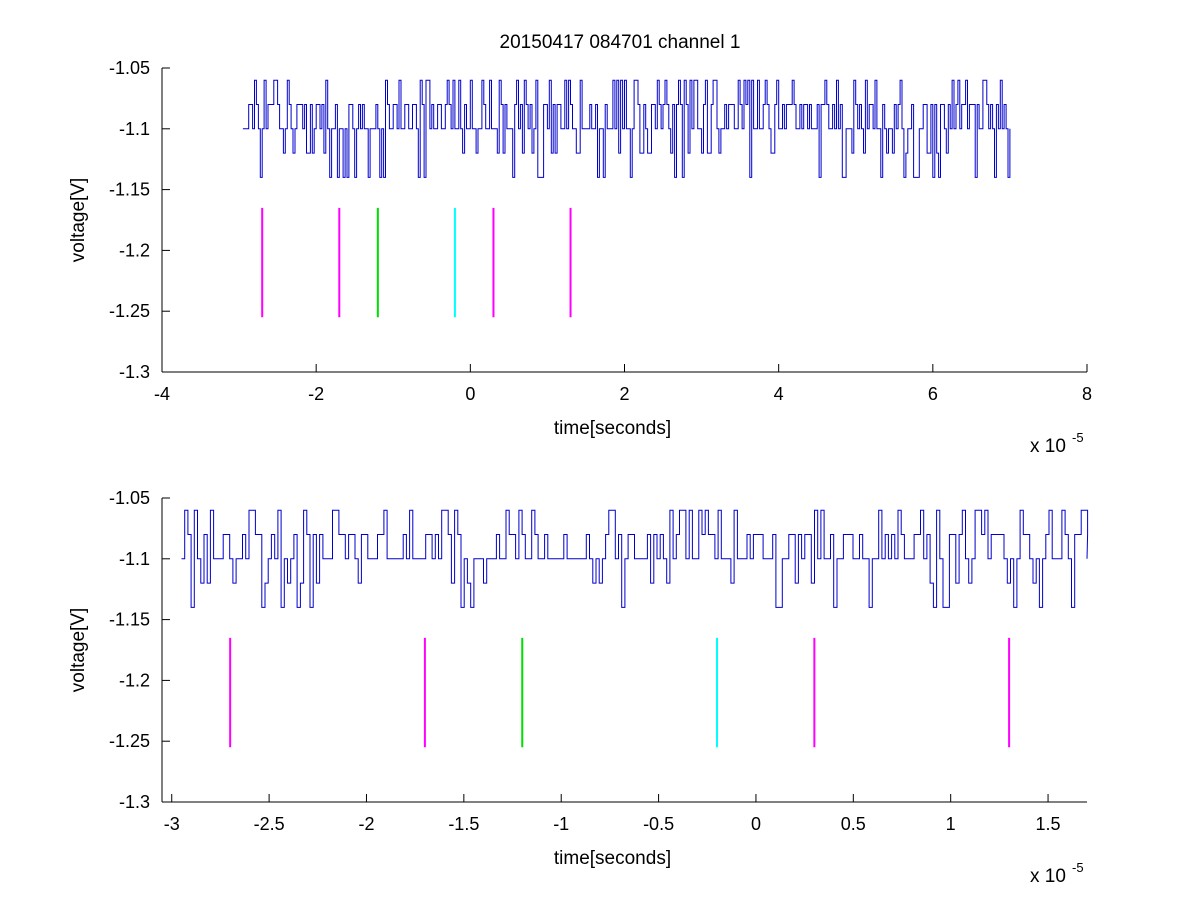 This screenshot has width=1200, height=901. Describe the element at coordinates (620, 42) in the screenshot. I see `figure-title: 20150417 084701 channel 1` at that location.